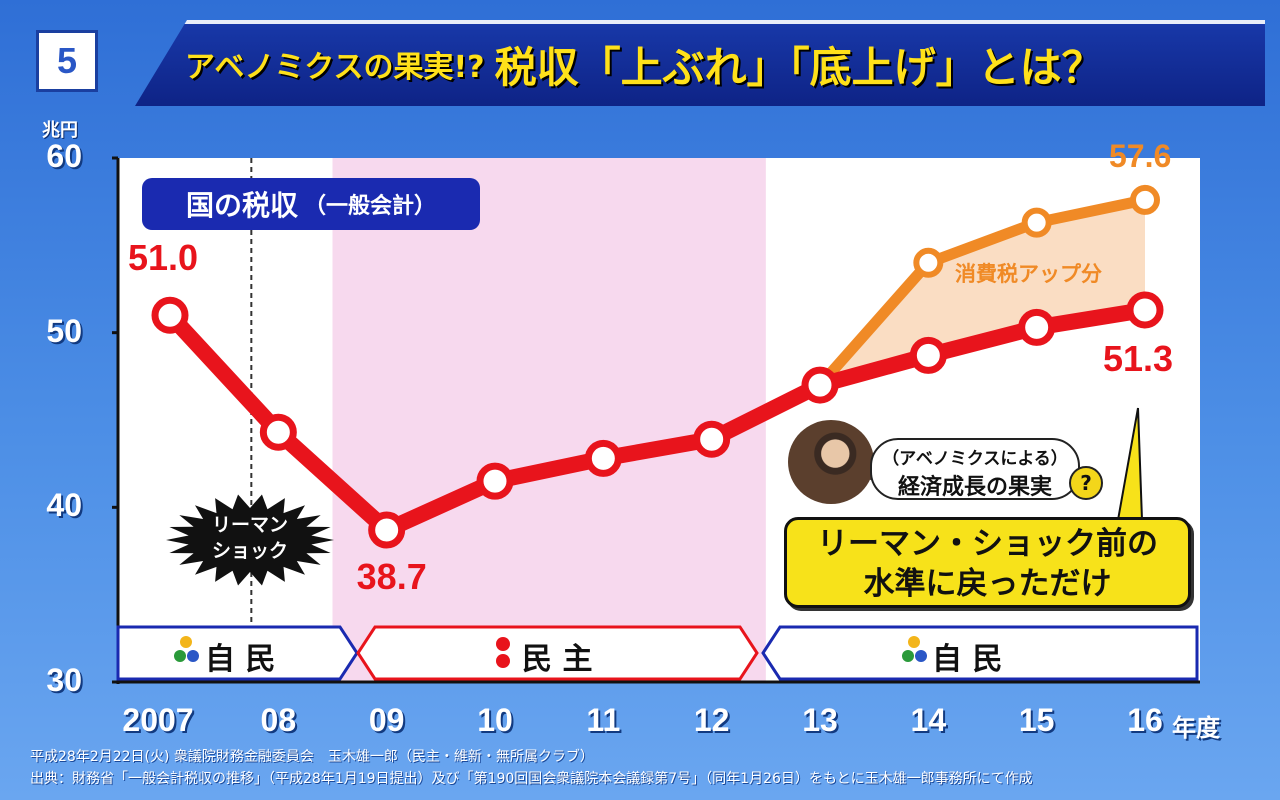 The height and width of the screenshot is (800, 1280). What do you see at coordinates (278, 720) in the screenshot?
I see `x-tick-label: 08` at bounding box center [278, 720].